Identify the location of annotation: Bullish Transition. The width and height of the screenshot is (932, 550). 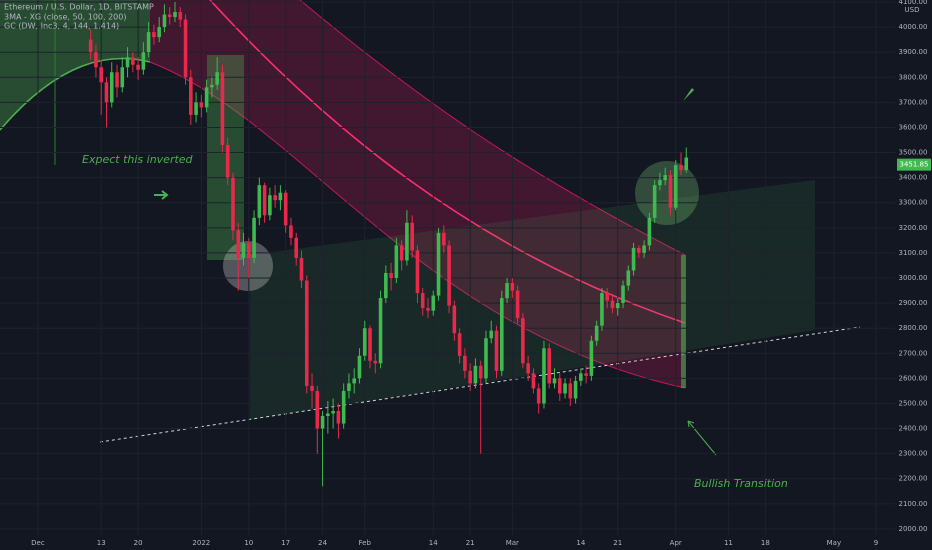
(741, 483).